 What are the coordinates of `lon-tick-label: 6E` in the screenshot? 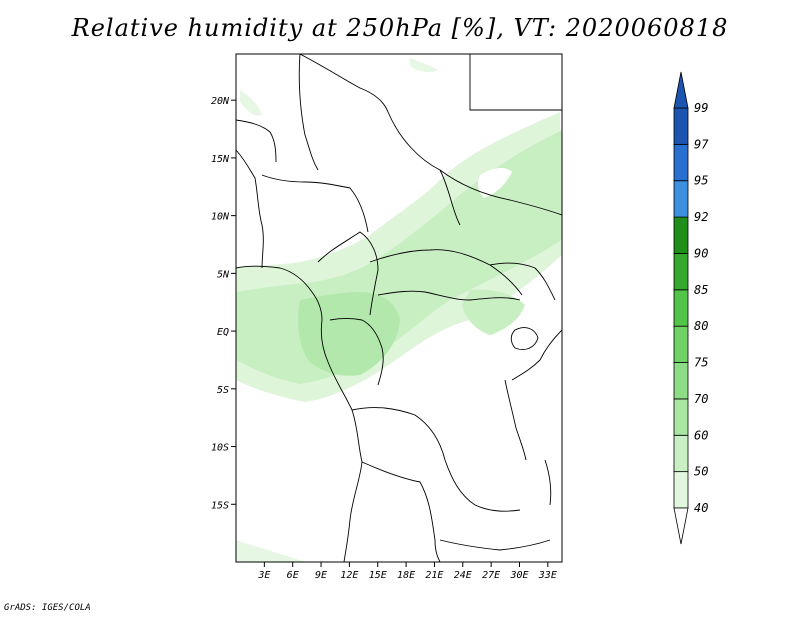 It's located at (293, 575).